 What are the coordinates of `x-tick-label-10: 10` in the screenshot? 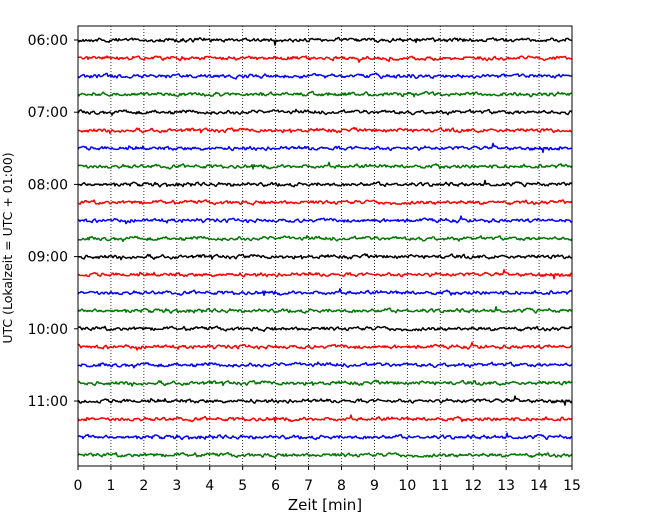 It's located at (407, 486).